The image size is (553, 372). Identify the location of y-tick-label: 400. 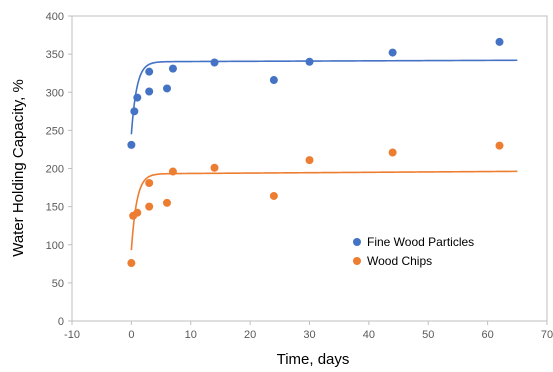
(55, 17).